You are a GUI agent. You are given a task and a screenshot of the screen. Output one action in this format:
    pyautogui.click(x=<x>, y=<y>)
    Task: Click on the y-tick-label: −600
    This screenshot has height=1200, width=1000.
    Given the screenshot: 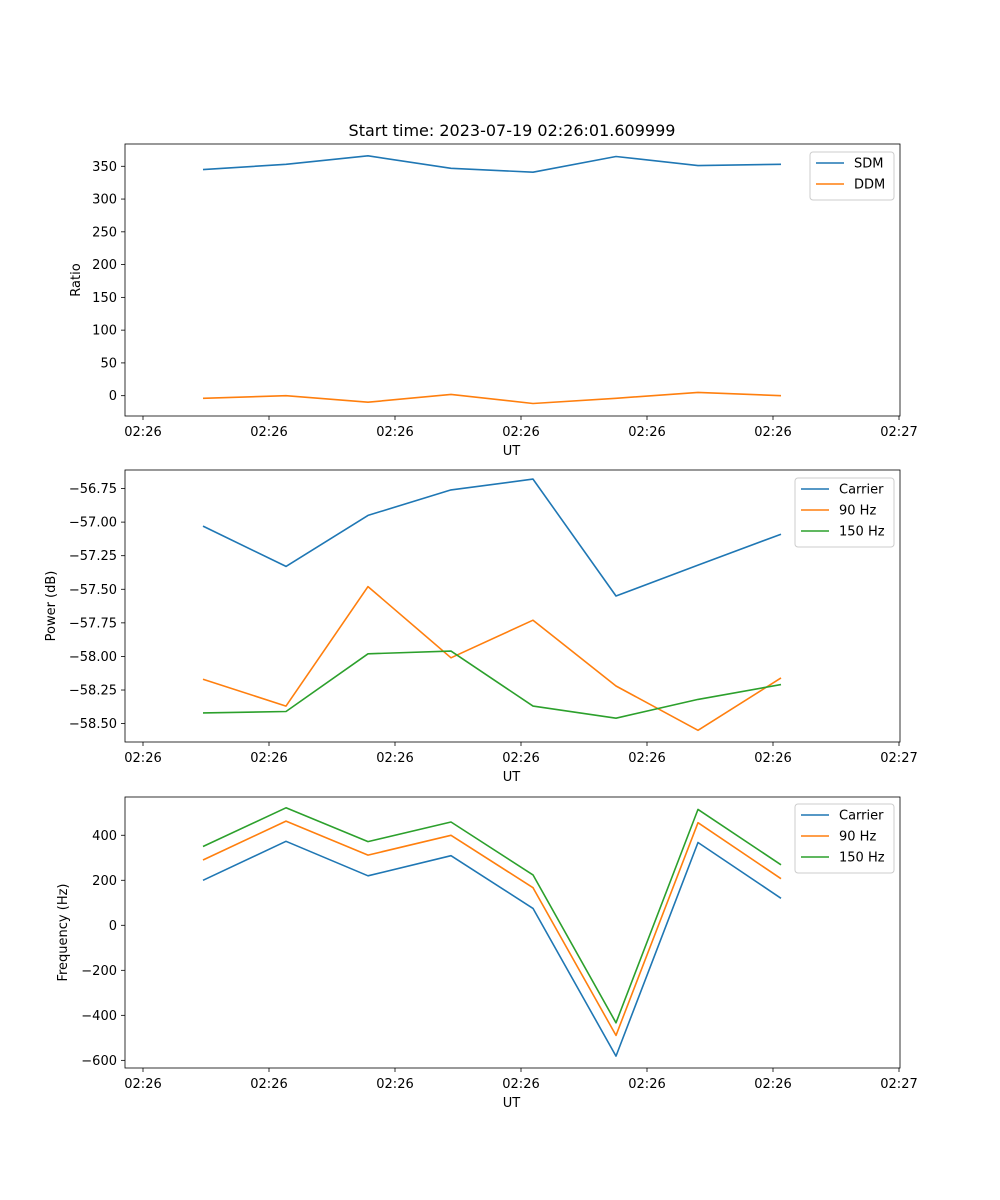 What is the action you would take?
    pyautogui.click(x=99, y=1061)
    